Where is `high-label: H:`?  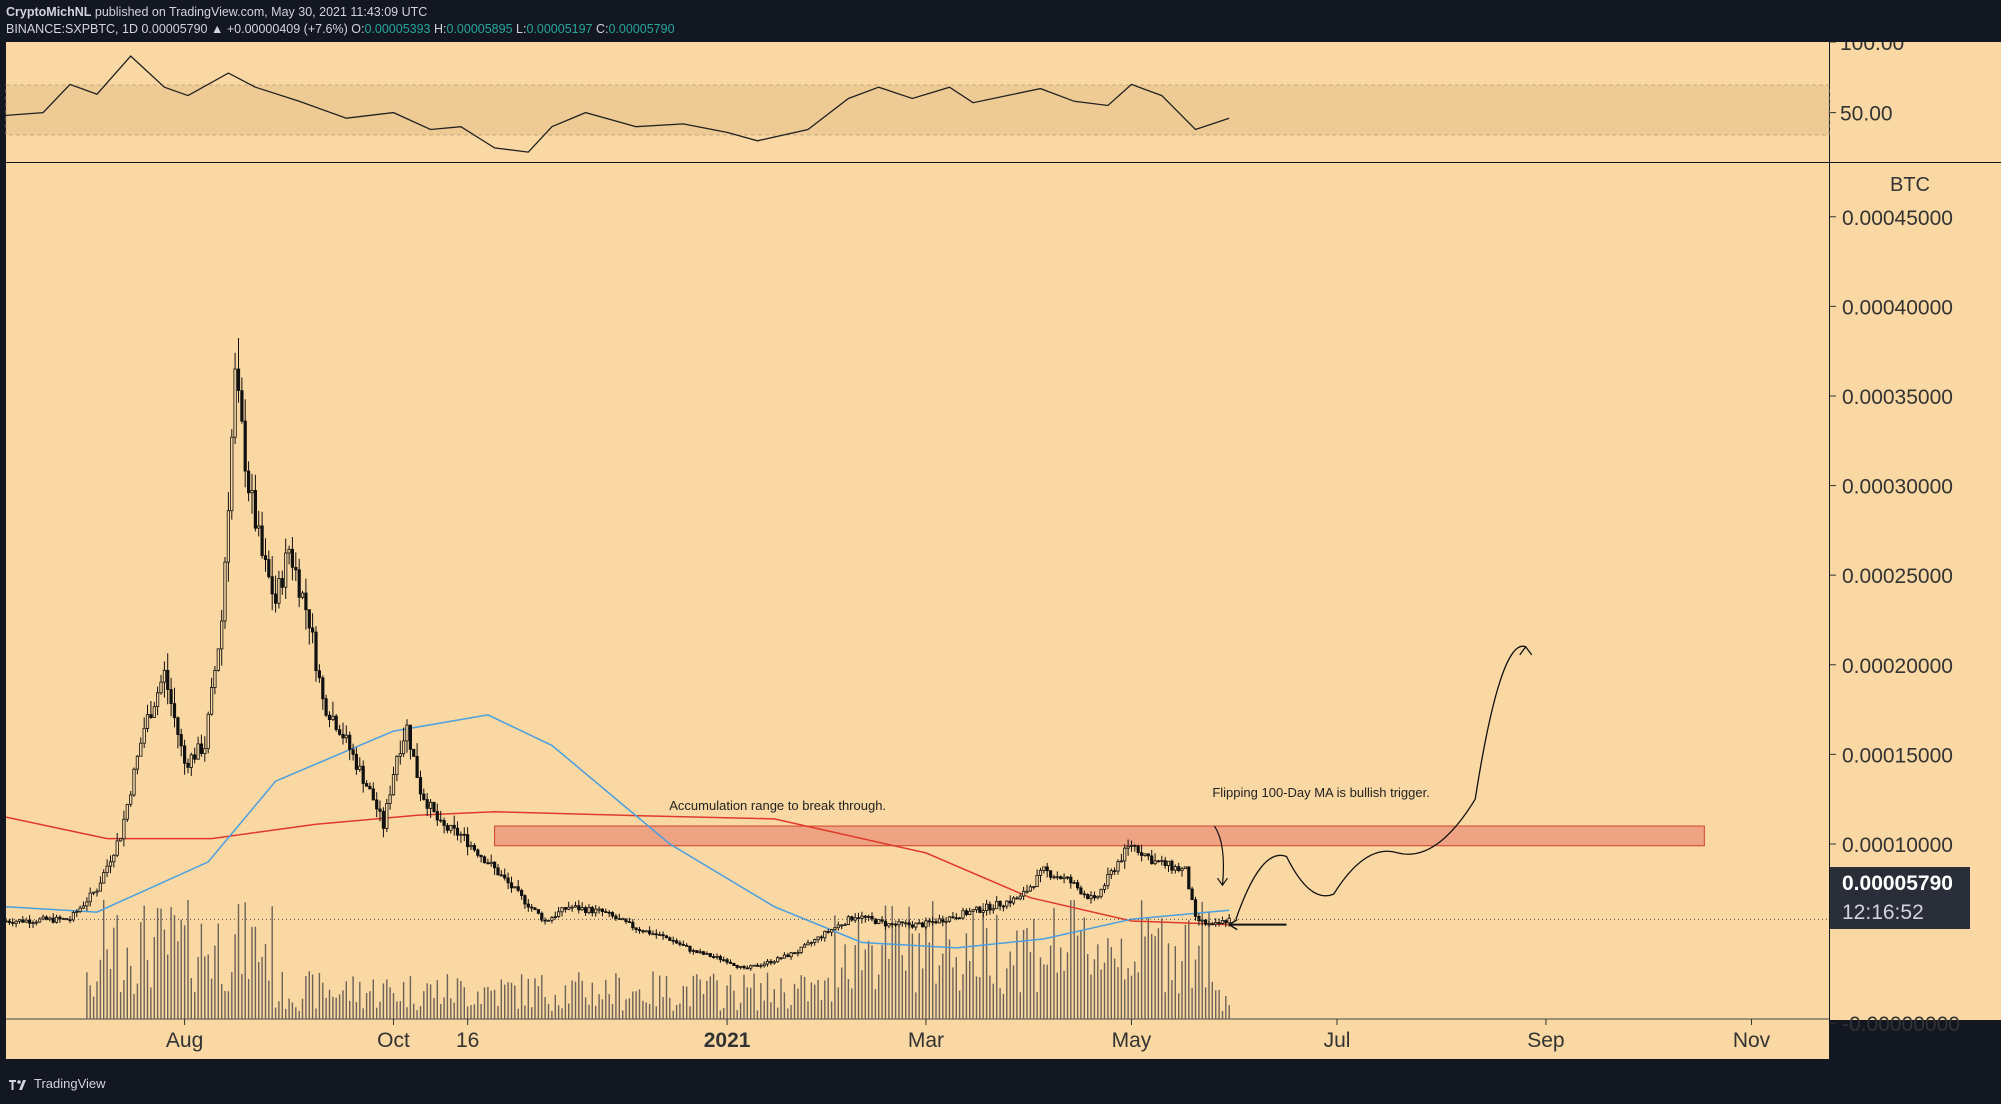 high-label: H: is located at coordinates (440, 29).